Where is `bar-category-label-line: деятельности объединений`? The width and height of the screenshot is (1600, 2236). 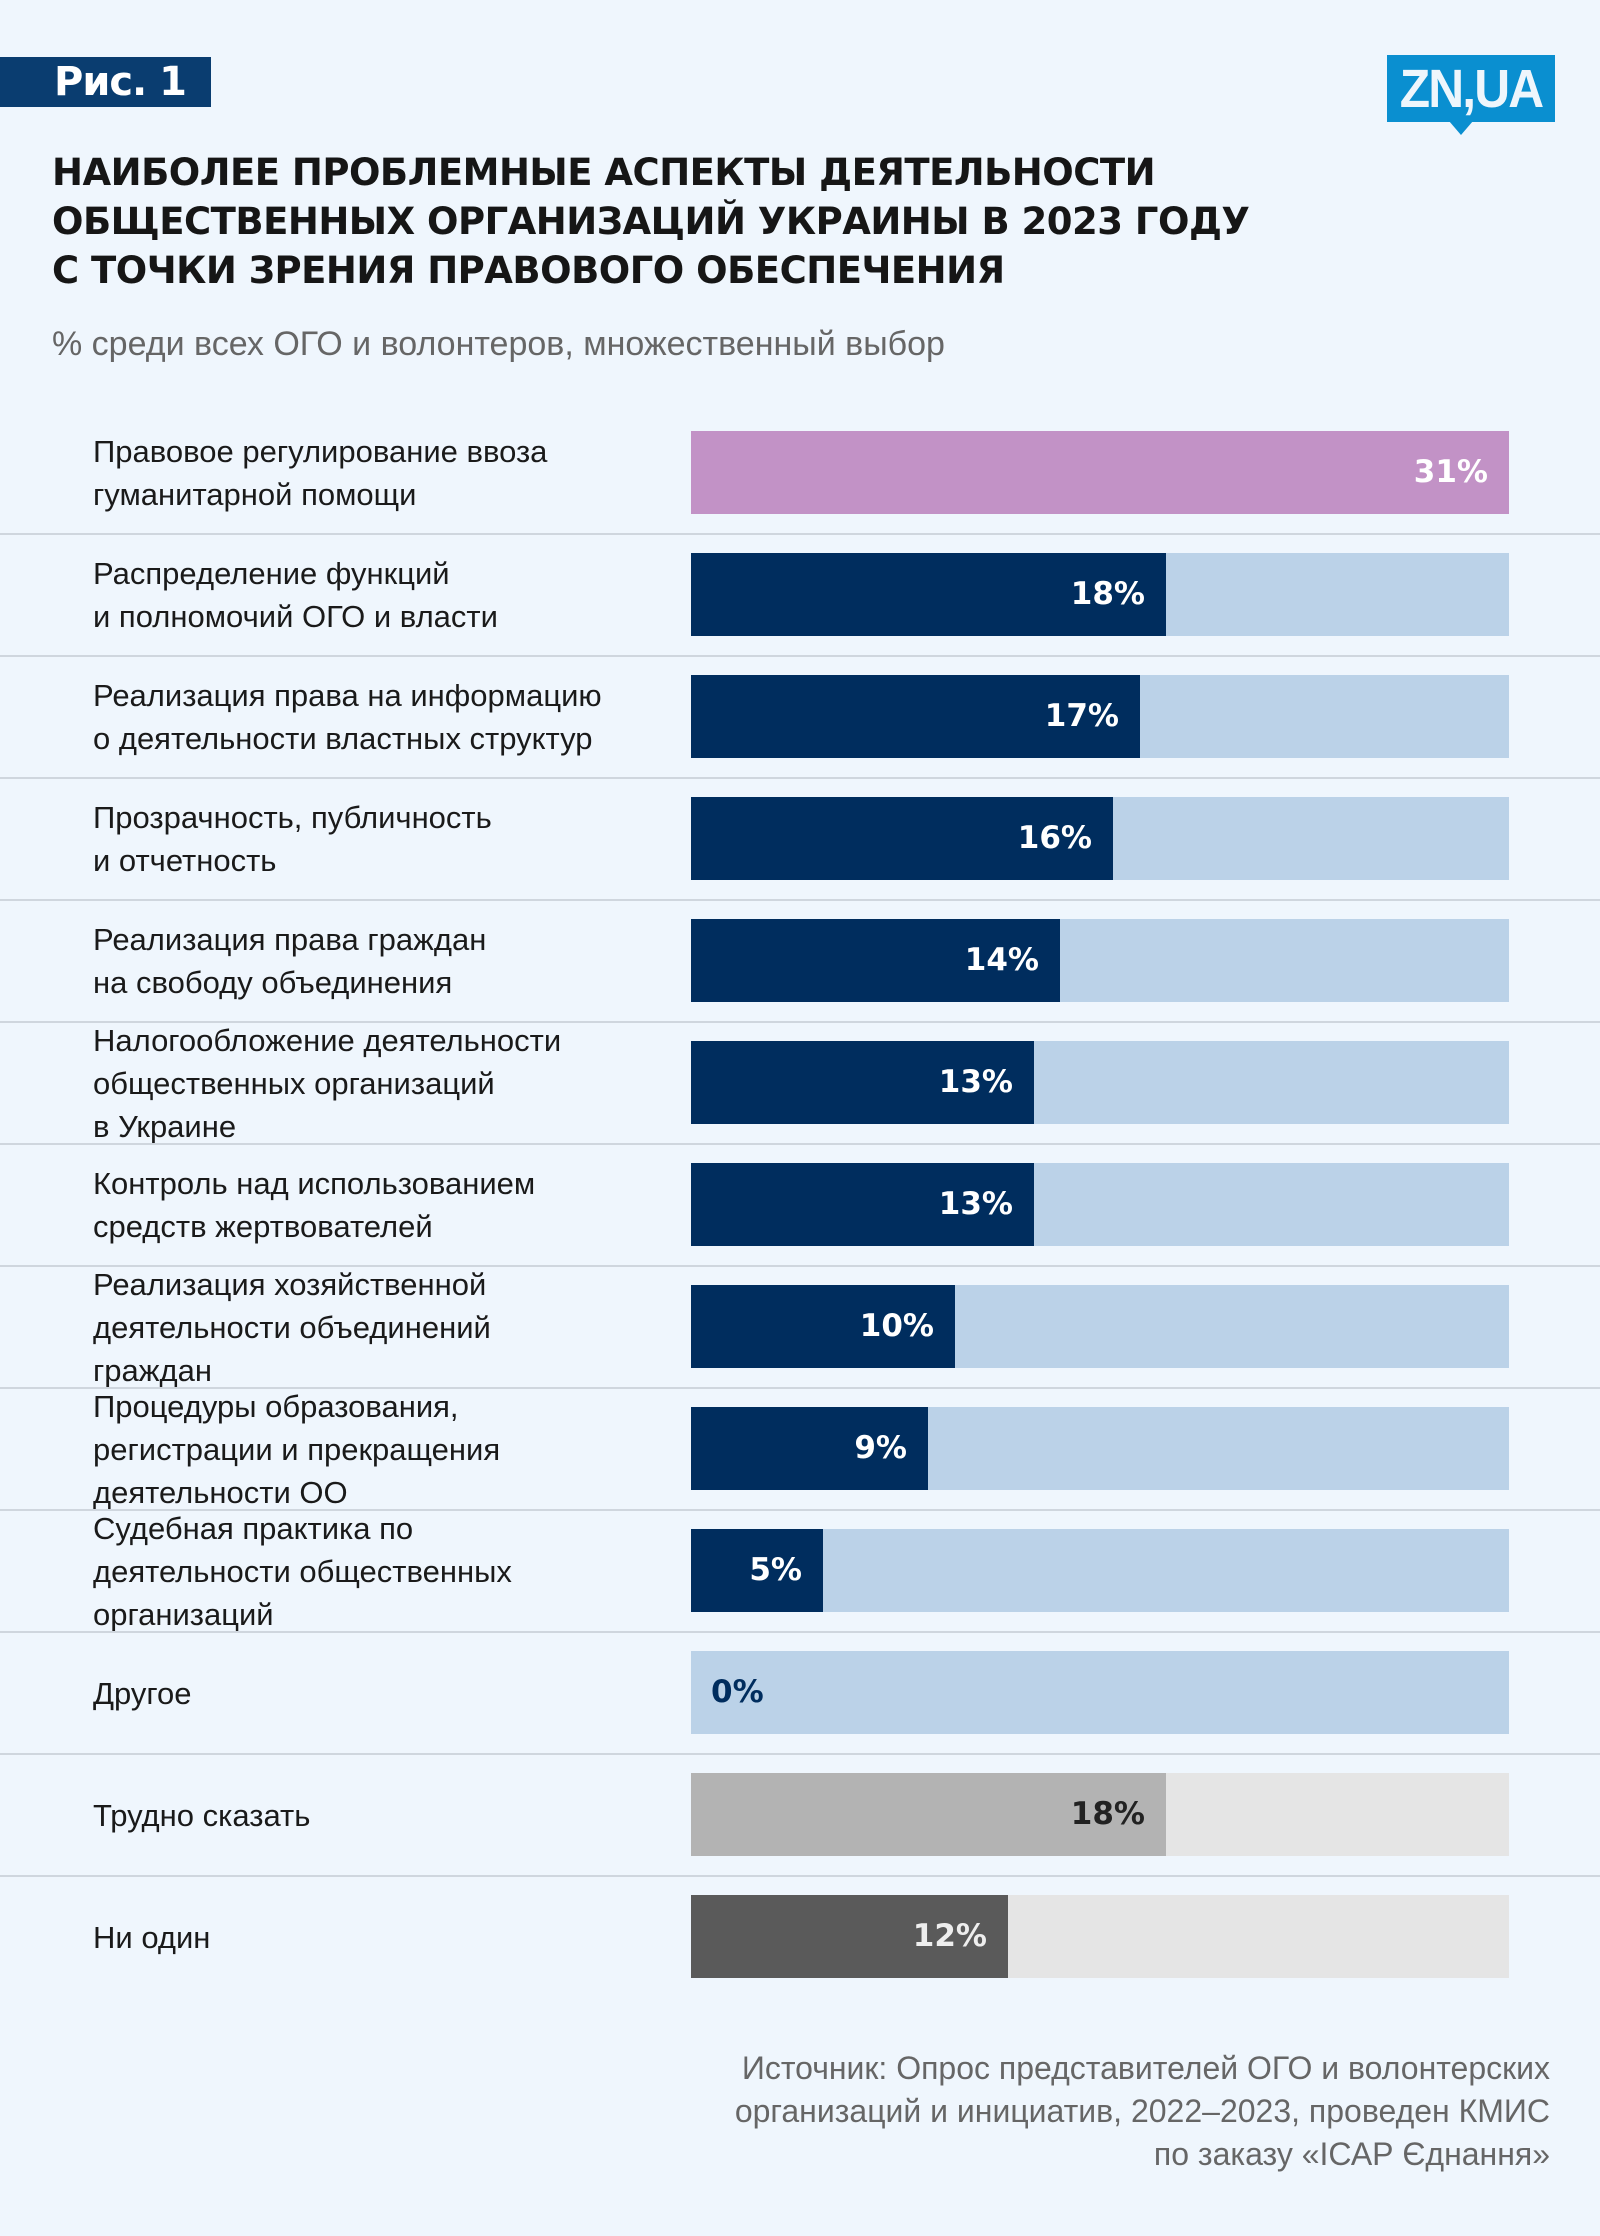
bar-category-label-line: деятельности объединений is located at coordinates (292, 1327).